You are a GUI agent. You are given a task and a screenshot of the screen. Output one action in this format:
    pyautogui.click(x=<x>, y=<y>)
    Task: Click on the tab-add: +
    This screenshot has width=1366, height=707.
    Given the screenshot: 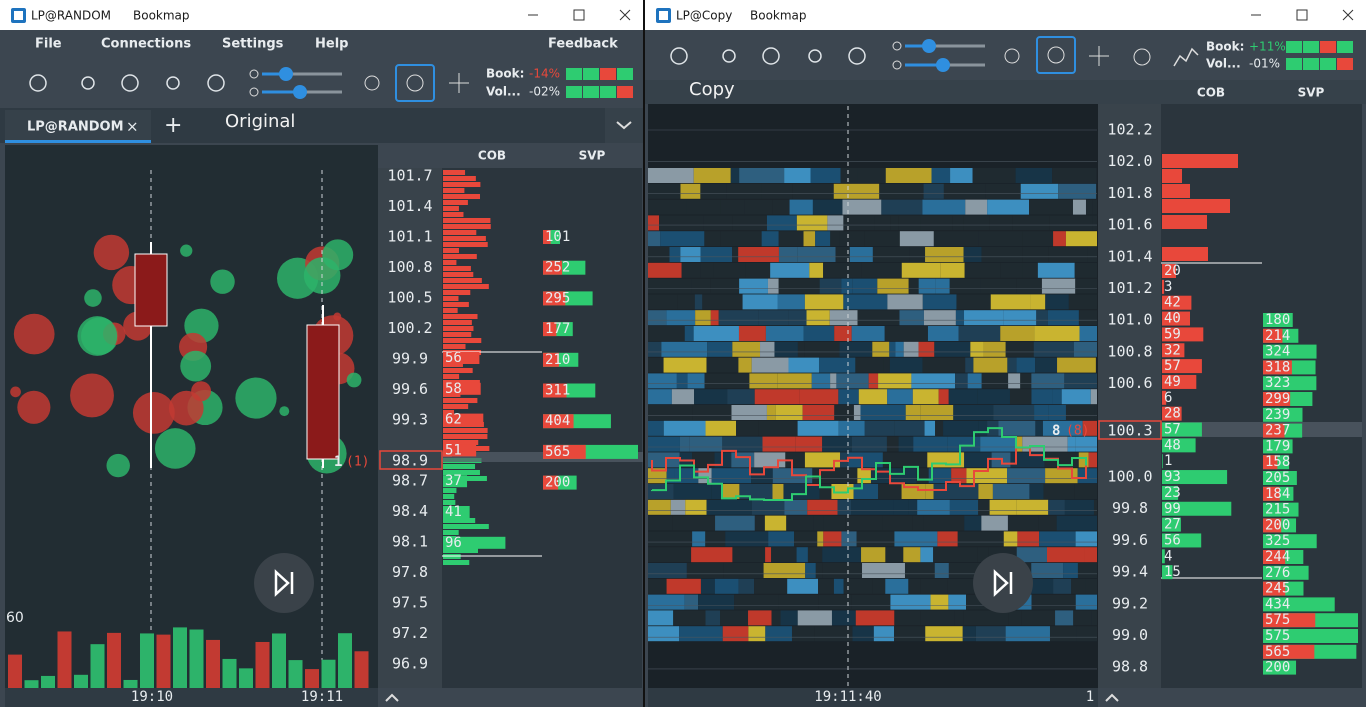 What is the action you would take?
    pyautogui.click(x=173, y=125)
    